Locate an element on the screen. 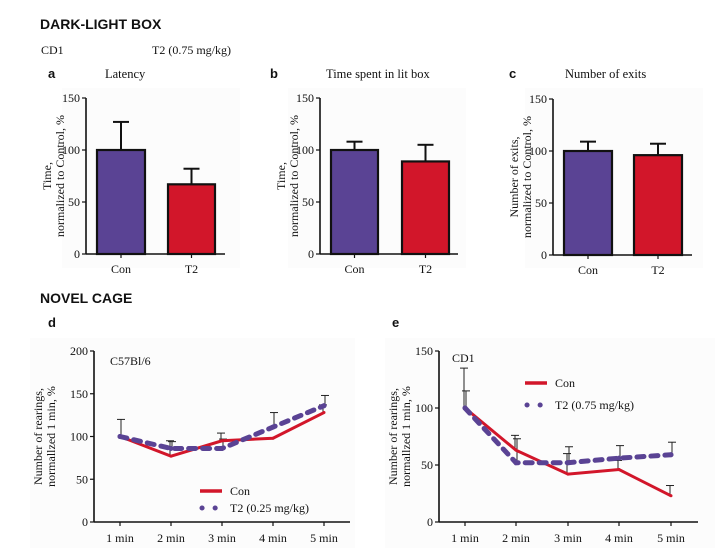 The height and width of the screenshot is (554, 725). dose-label: T2 (0.75 mg/kg) is located at coordinates (191, 50).